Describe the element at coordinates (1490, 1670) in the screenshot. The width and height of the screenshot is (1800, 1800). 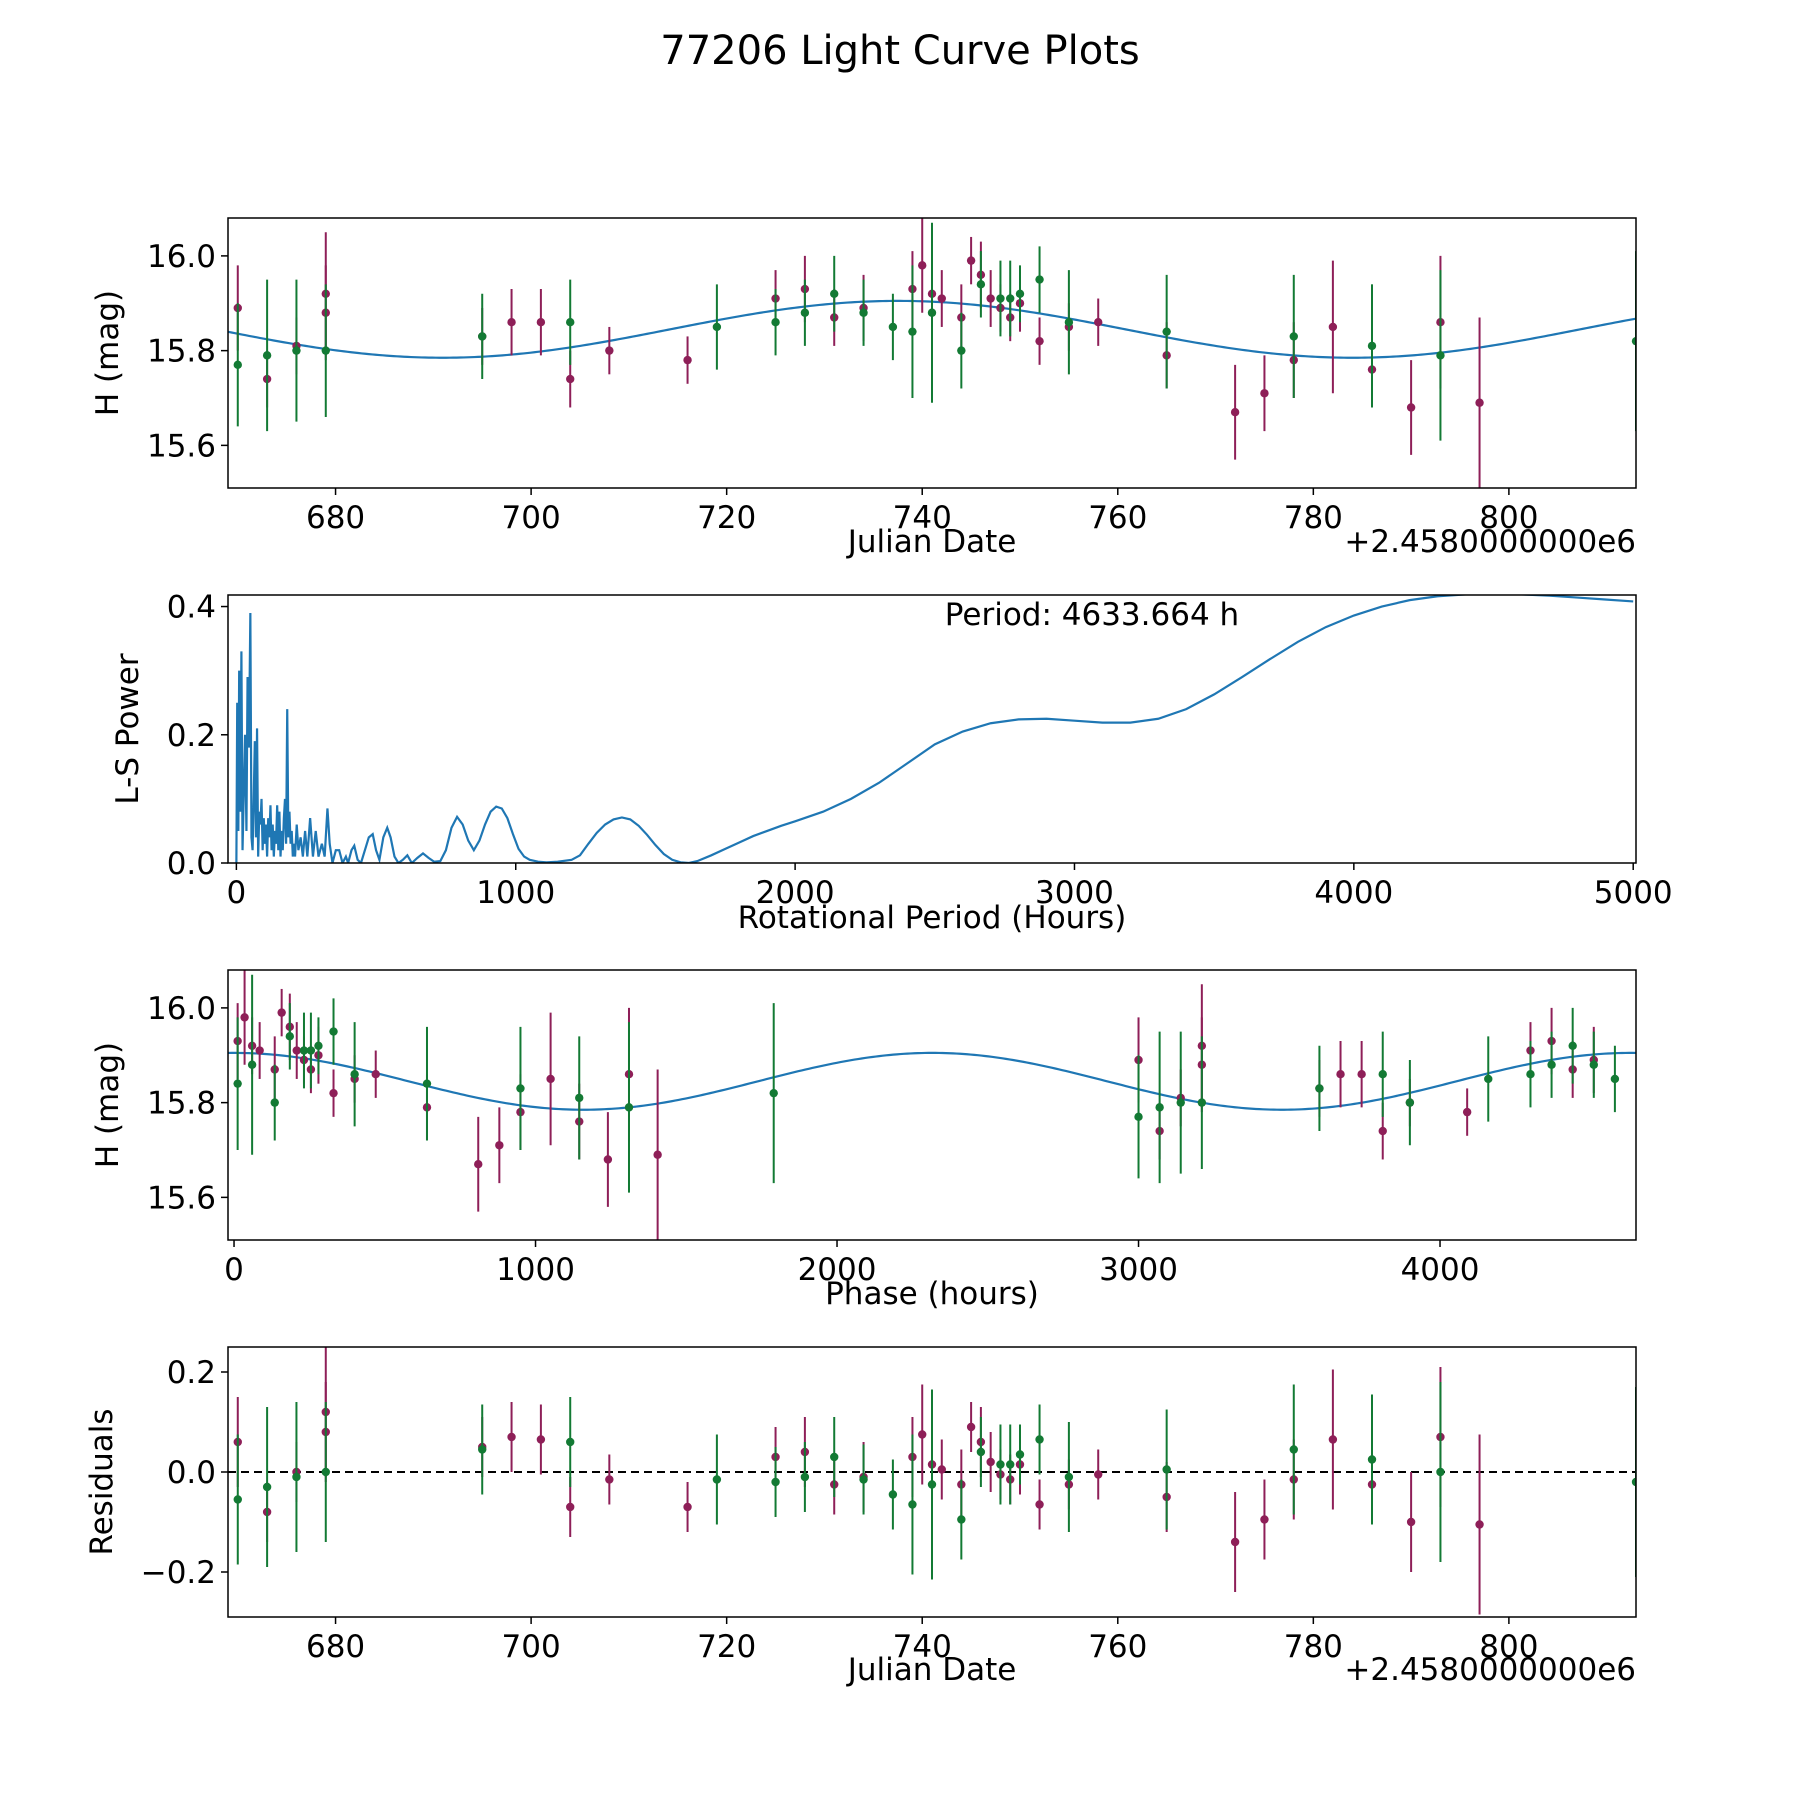
I see `x-offset-label: +2.4580000000e6` at that location.